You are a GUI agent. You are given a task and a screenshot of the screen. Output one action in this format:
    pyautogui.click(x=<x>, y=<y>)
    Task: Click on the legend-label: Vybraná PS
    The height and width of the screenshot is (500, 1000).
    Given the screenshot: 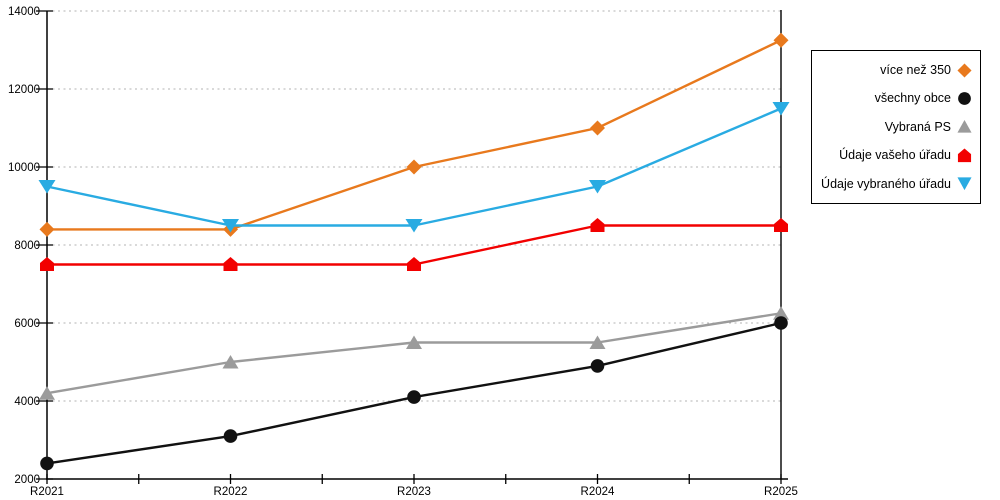 What is the action you would take?
    pyautogui.click(x=917, y=126)
    